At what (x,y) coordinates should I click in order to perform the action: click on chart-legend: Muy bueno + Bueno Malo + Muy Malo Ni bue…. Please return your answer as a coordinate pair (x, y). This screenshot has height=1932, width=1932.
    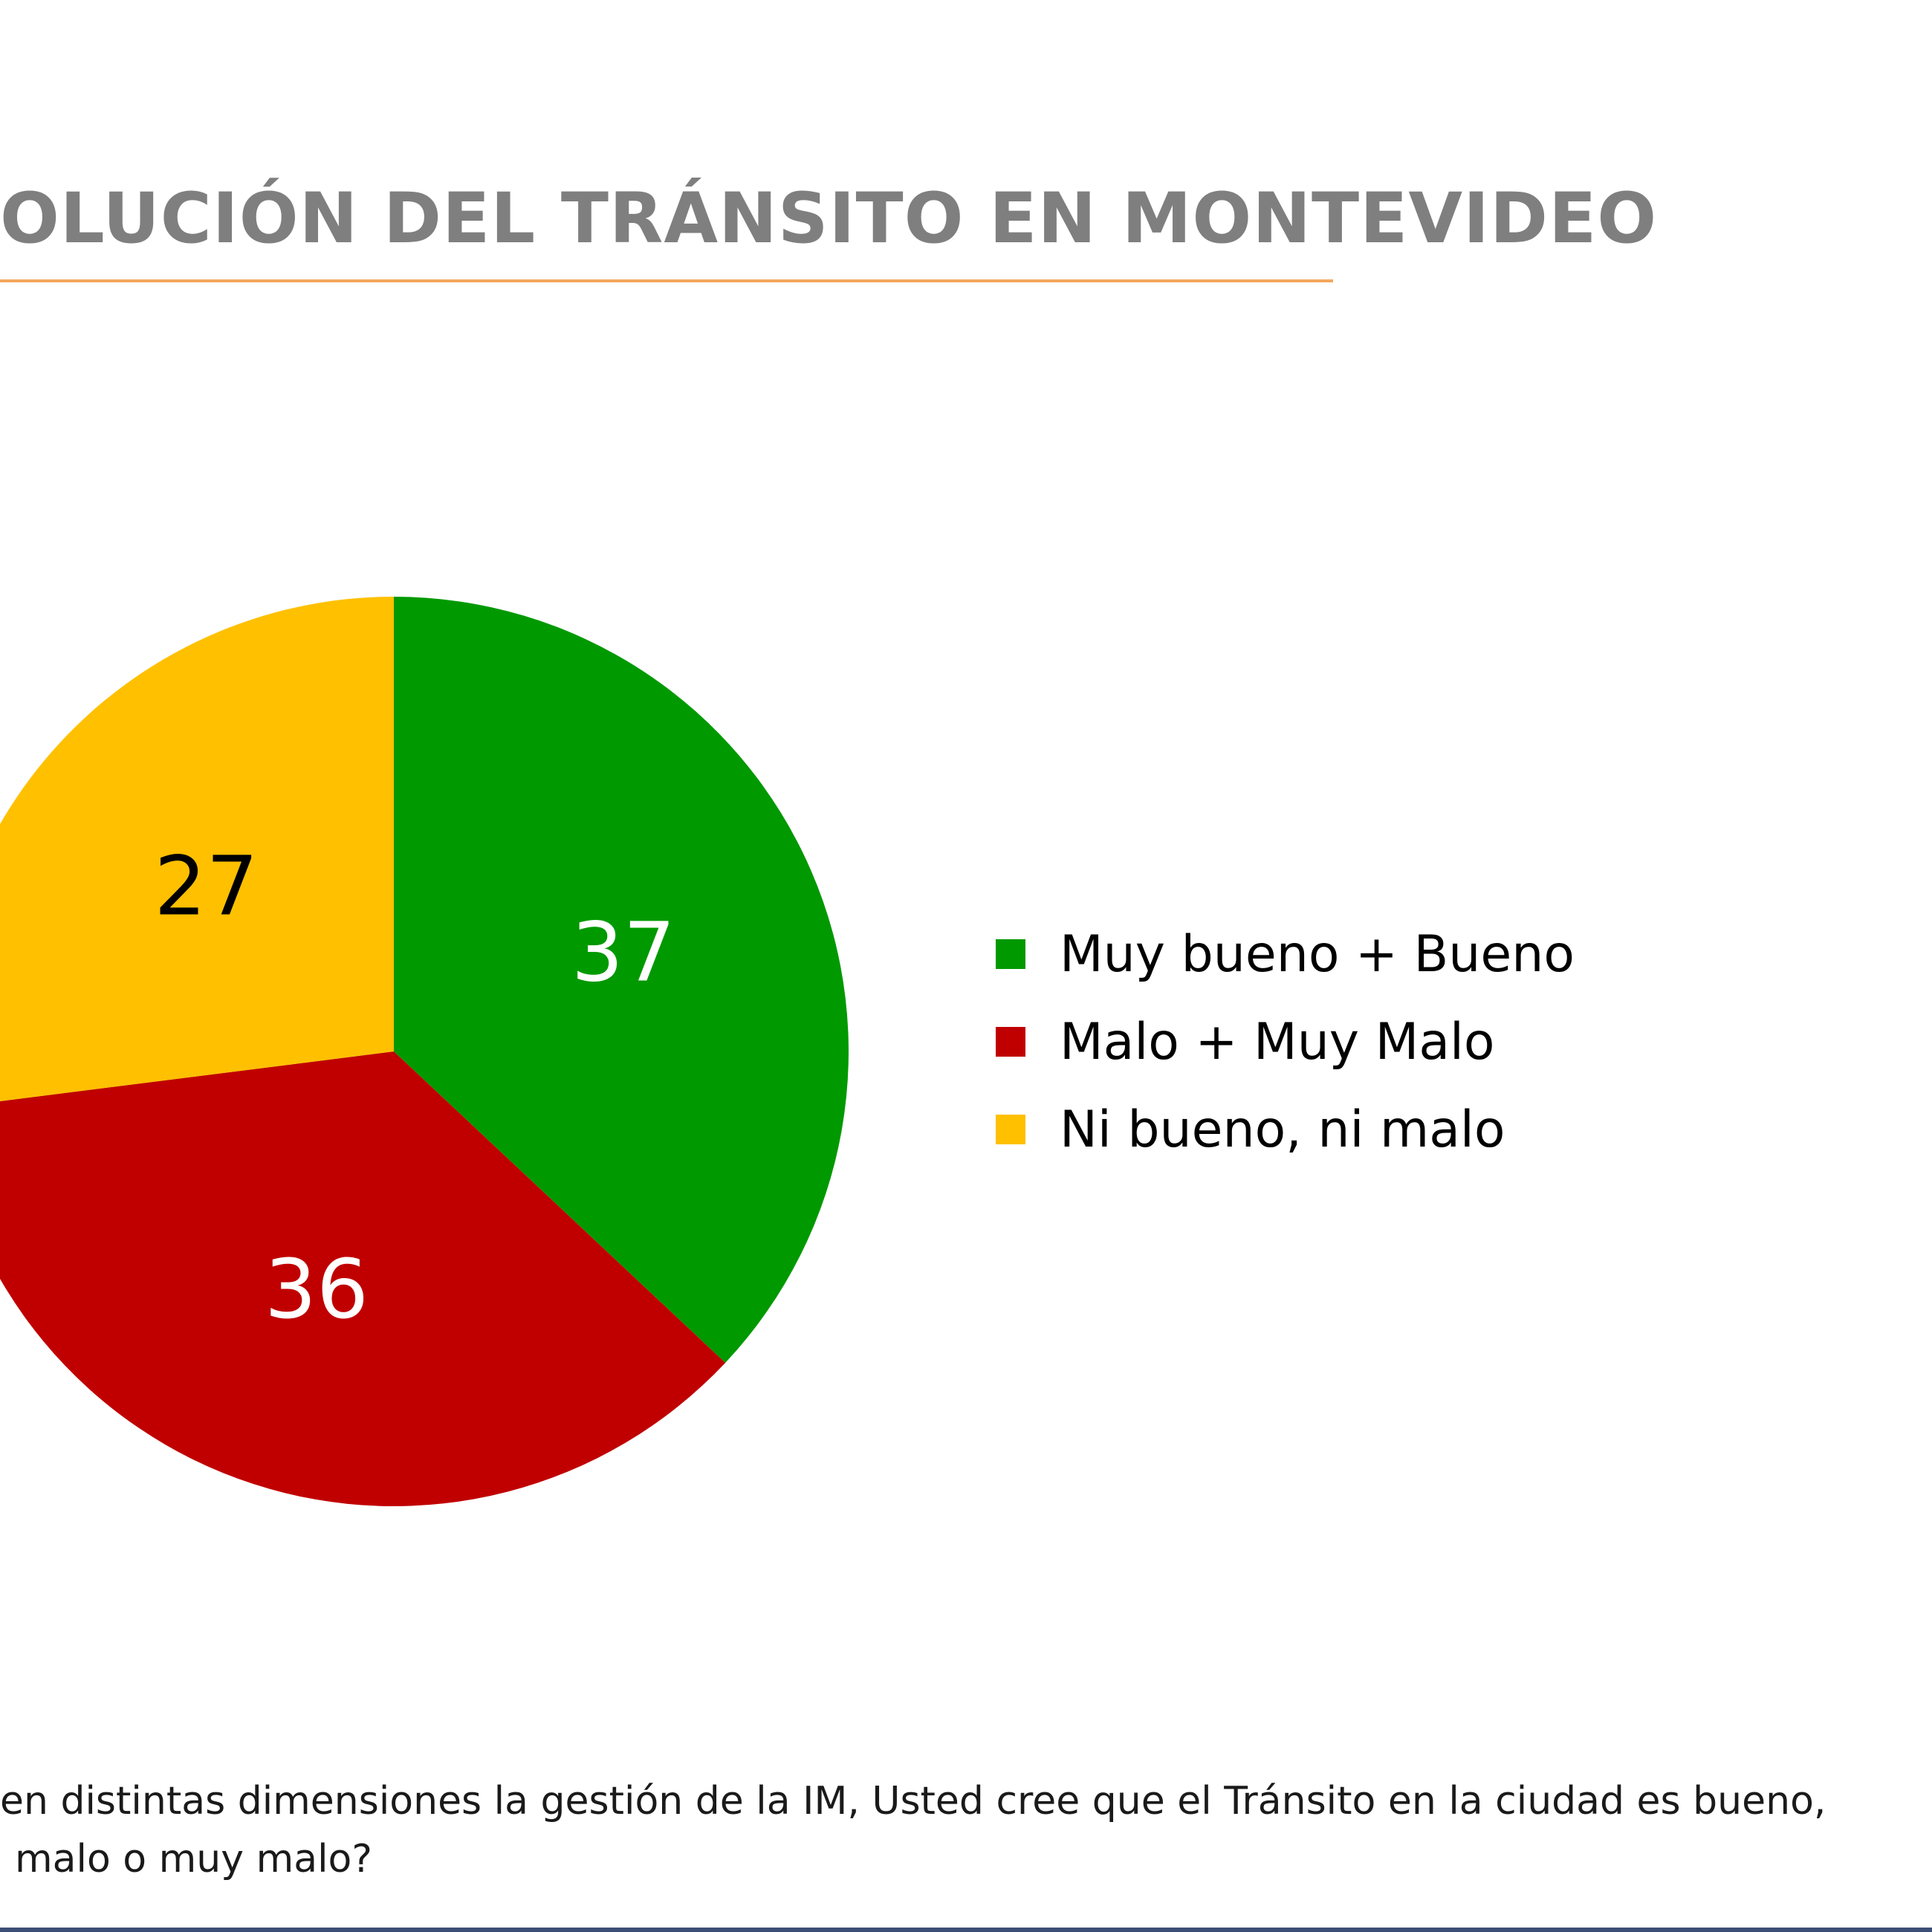
    Looking at the image, I should click on (1285, 1041).